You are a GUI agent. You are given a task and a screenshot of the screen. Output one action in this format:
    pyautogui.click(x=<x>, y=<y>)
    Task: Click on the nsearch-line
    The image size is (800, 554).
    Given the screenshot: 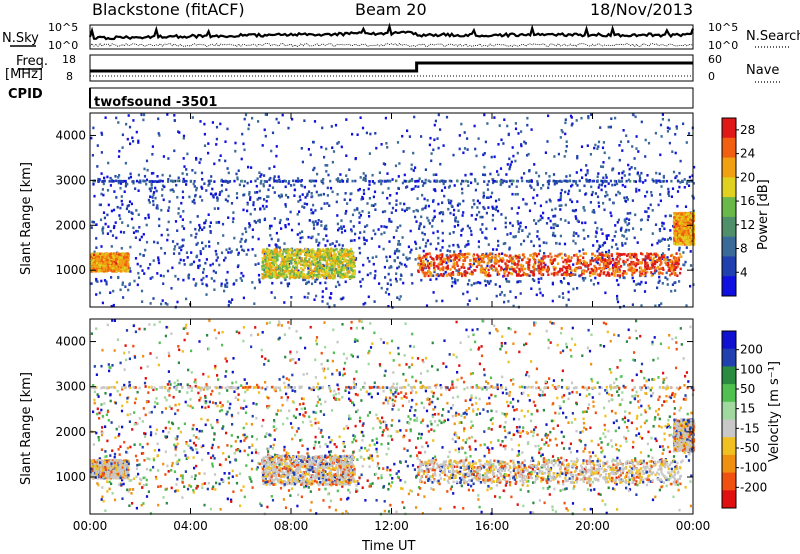 What is the action you would take?
    pyautogui.click(x=391, y=45)
    